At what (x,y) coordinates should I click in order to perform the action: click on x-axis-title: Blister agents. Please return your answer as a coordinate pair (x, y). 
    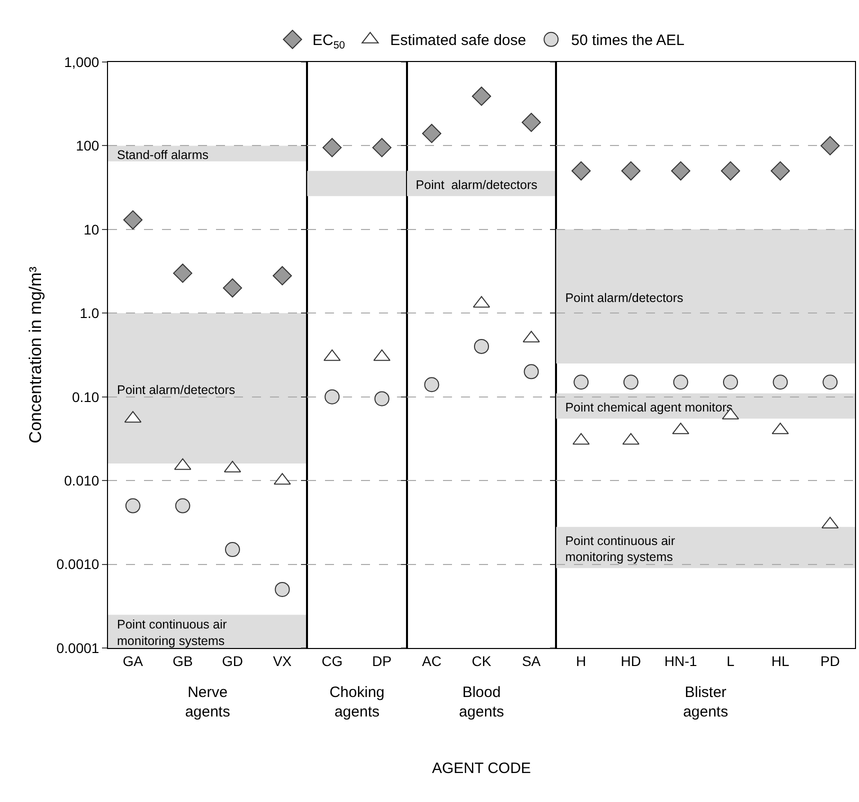
    Looking at the image, I should click on (705, 702).